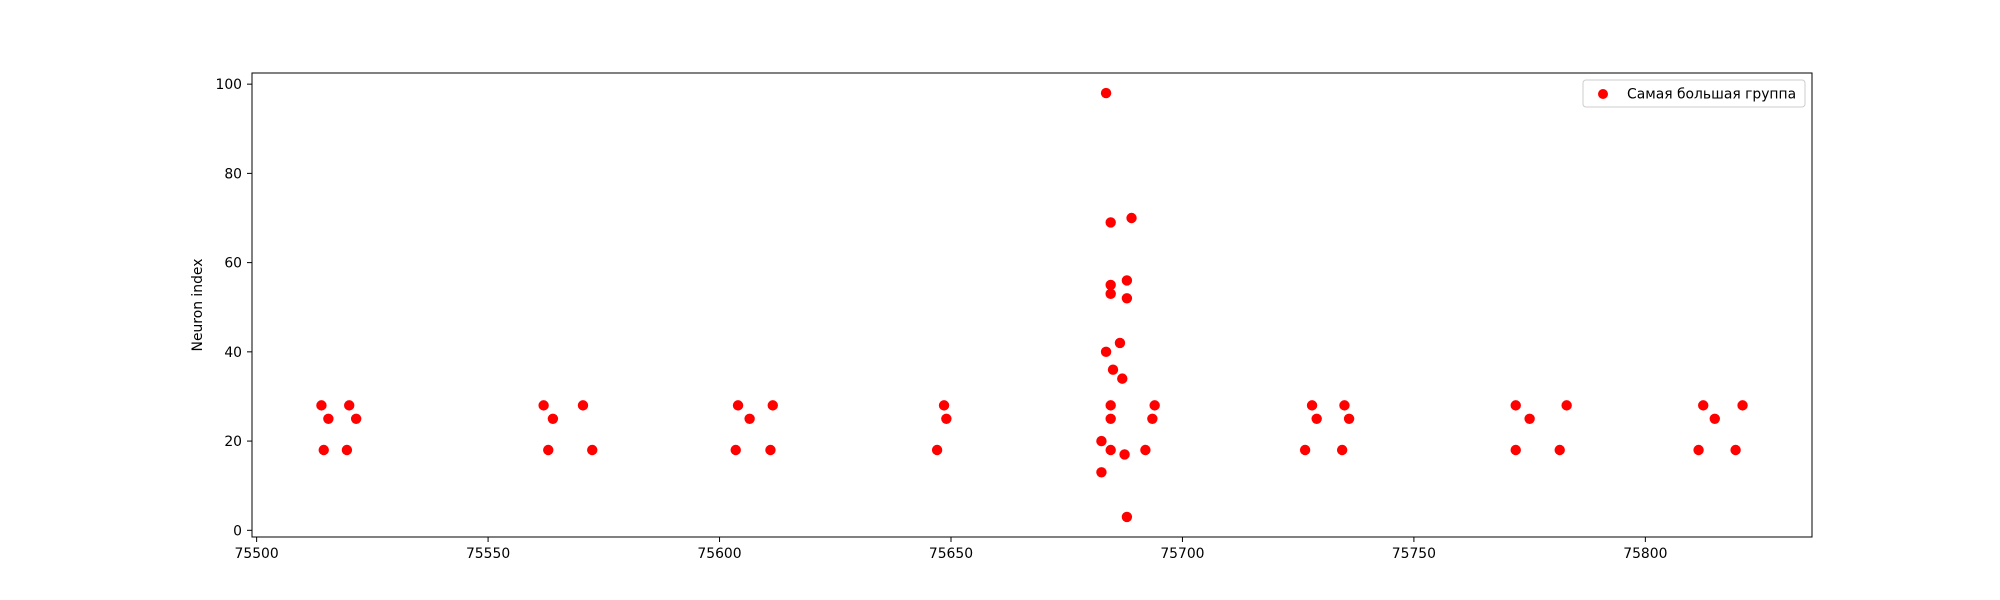 This screenshot has height=600, width=2000. Describe the element at coordinates (719, 554) in the screenshot. I see `x-tick-label: 75600` at that location.